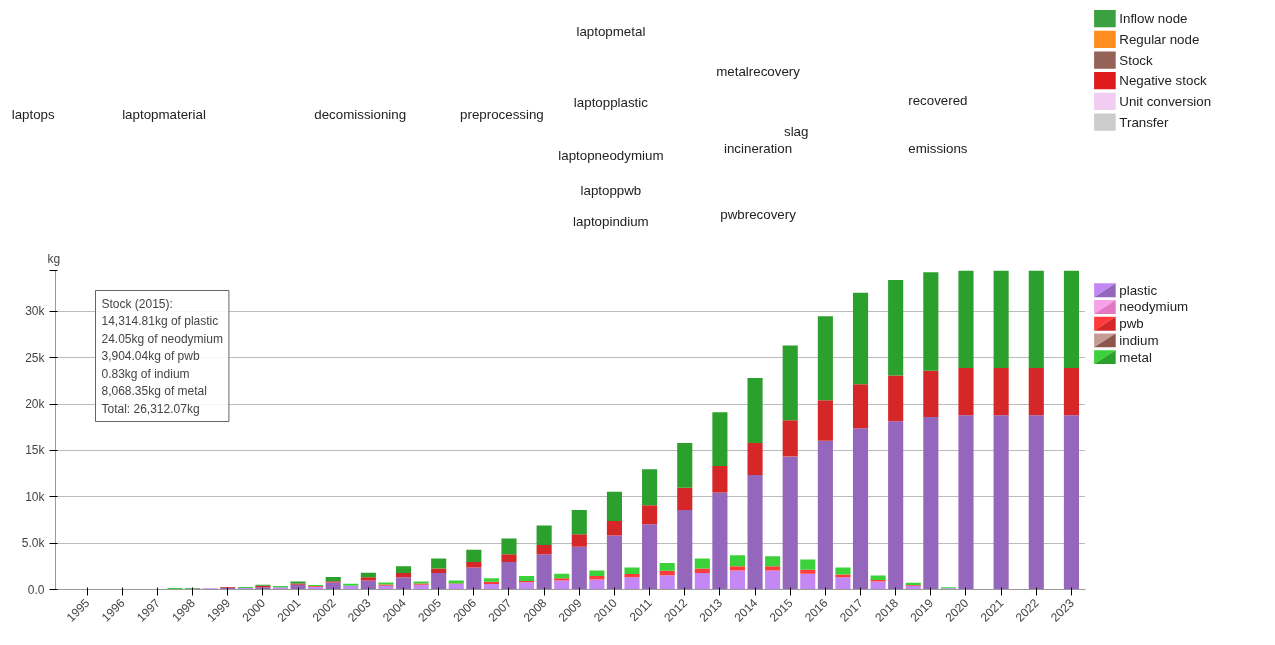  Describe the element at coordinates (1135, 357) in the screenshot. I see `legend-label: metal` at that location.